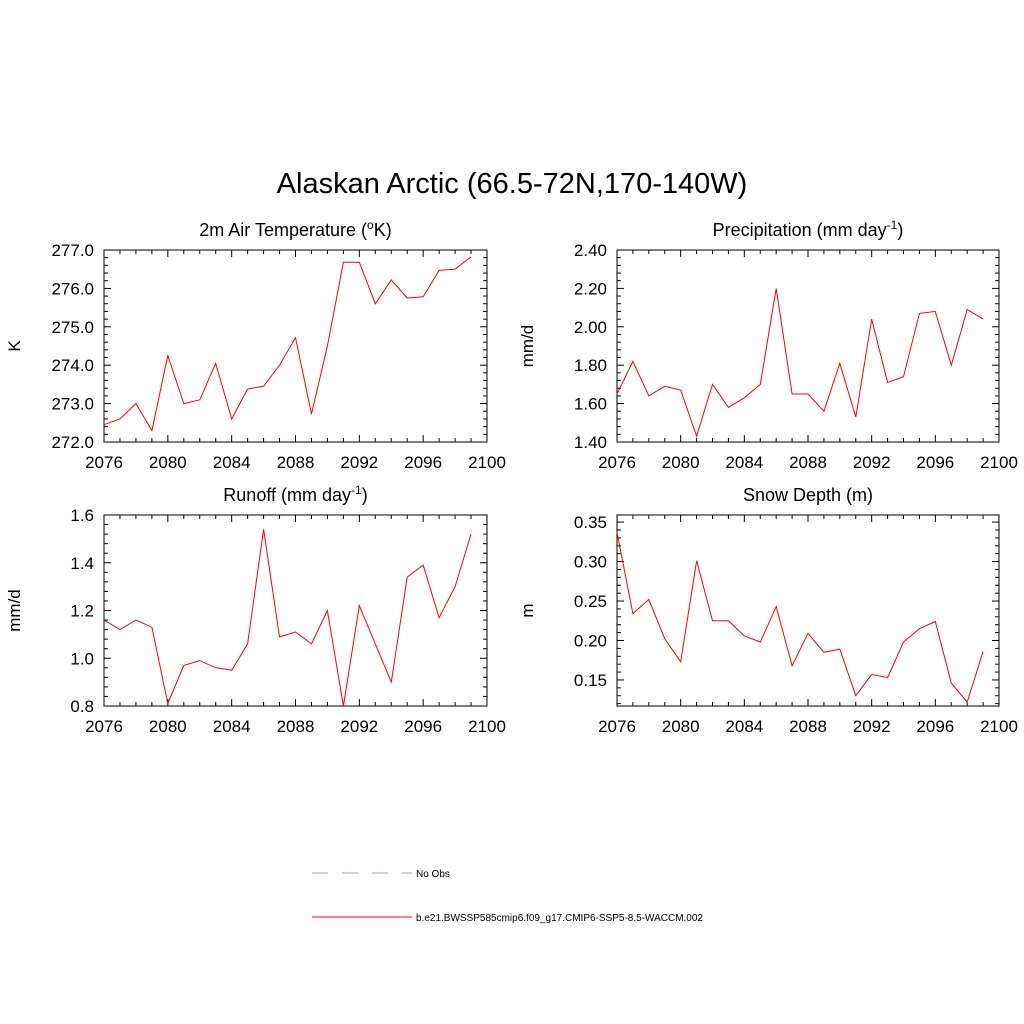  I want to click on y-tick-label: 1.4, so click(82, 563).